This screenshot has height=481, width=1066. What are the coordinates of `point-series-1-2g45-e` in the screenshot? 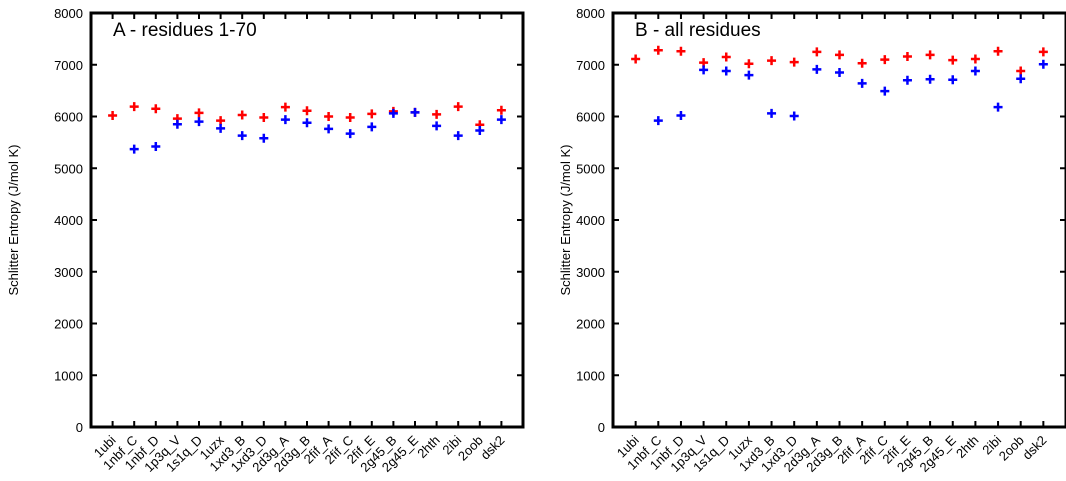 It's located at (953, 60).